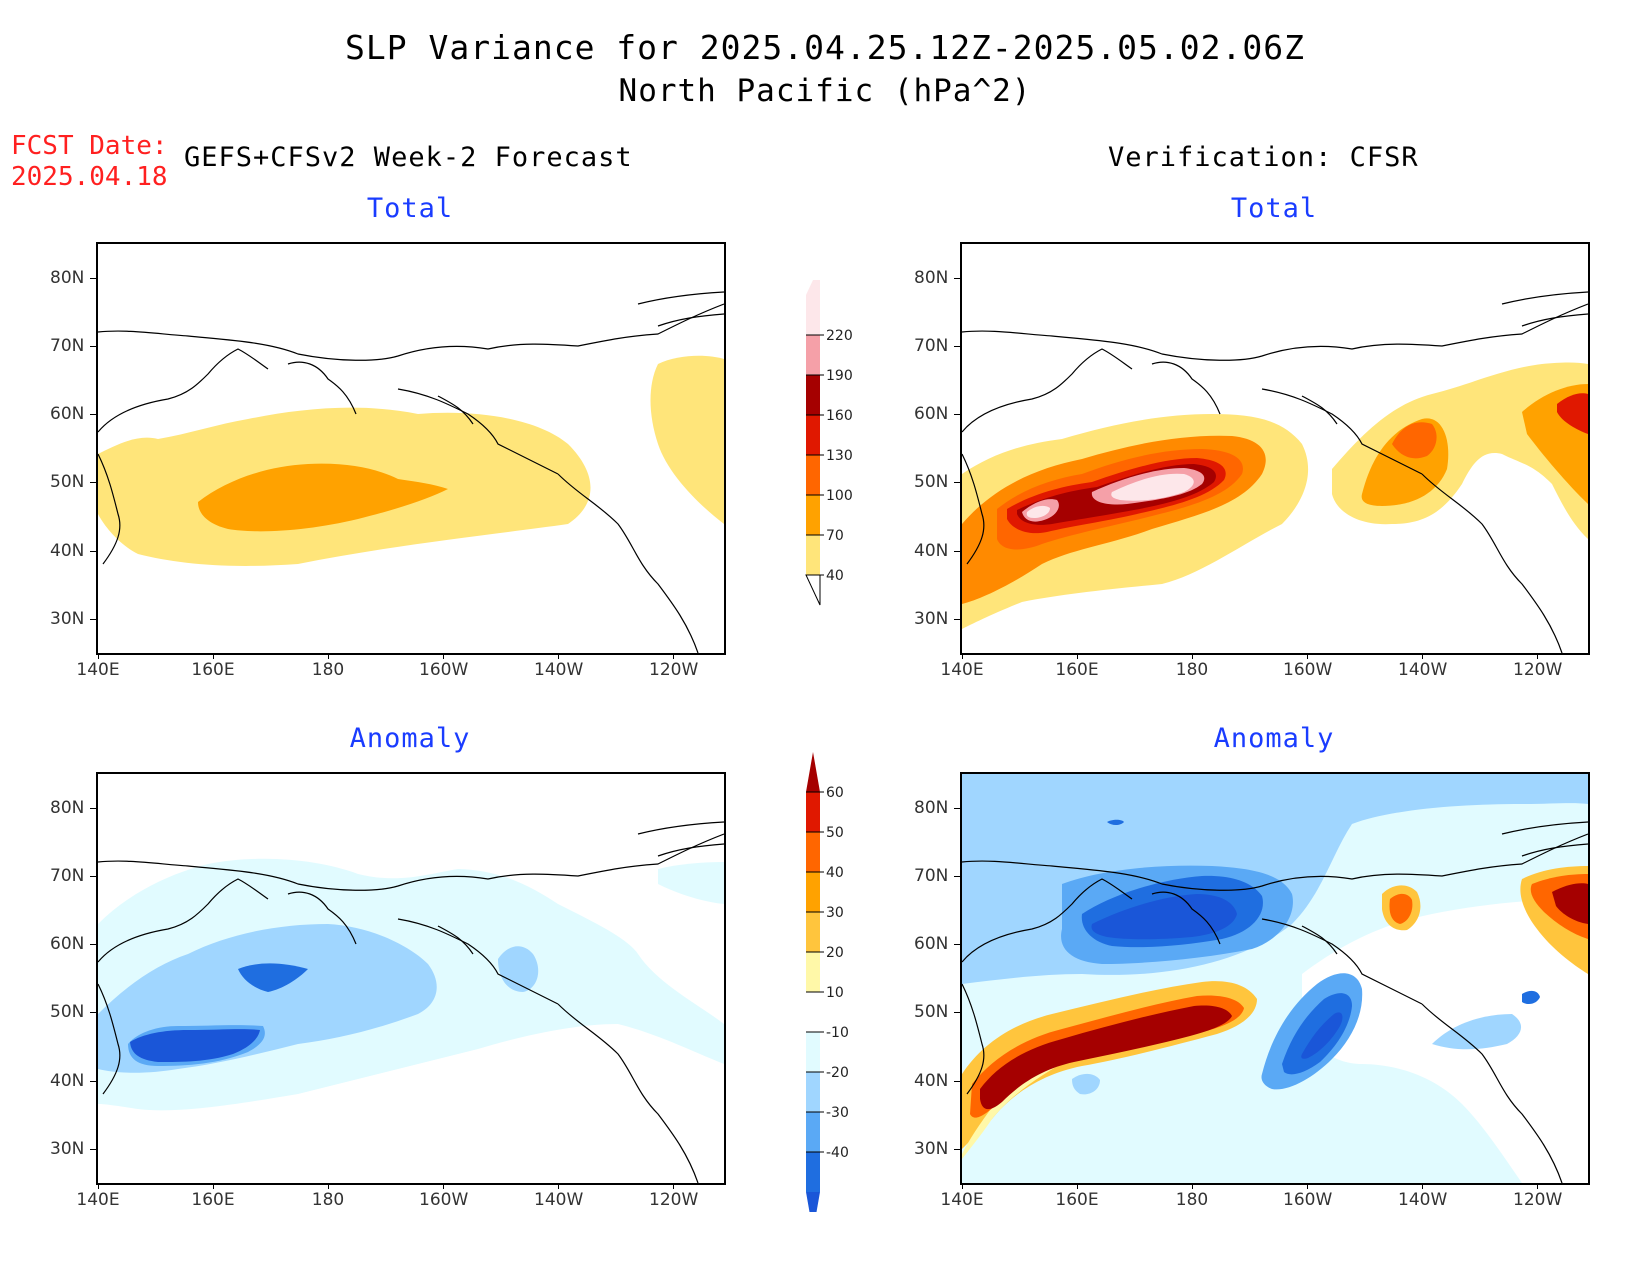  Describe the element at coordinates (839, 496) in the screenshot. I see `colorbar-total-tick-label: 100` at that location.